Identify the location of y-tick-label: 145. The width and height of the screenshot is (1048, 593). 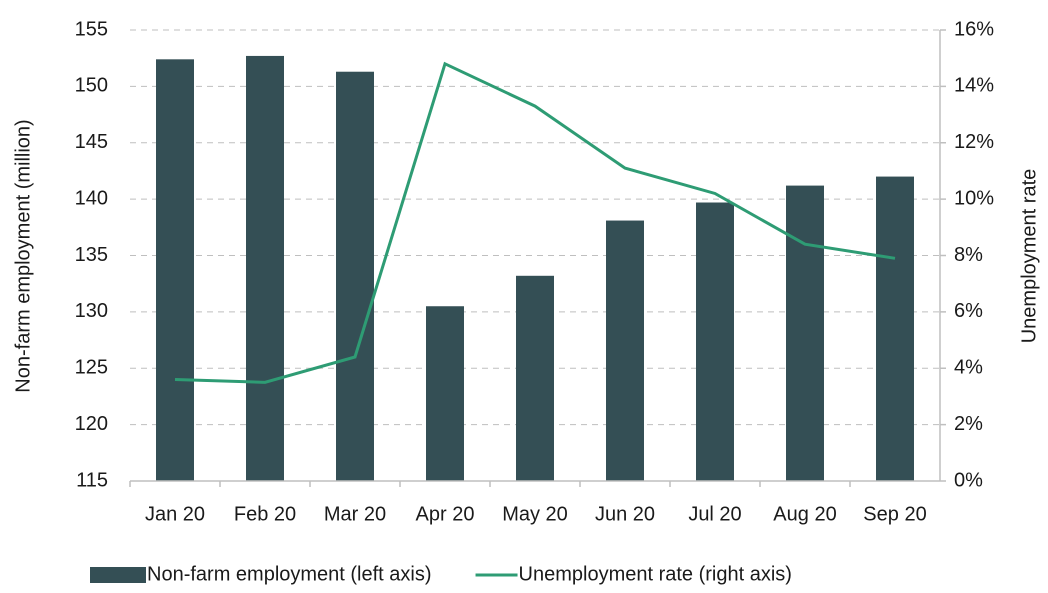
(91, 142).